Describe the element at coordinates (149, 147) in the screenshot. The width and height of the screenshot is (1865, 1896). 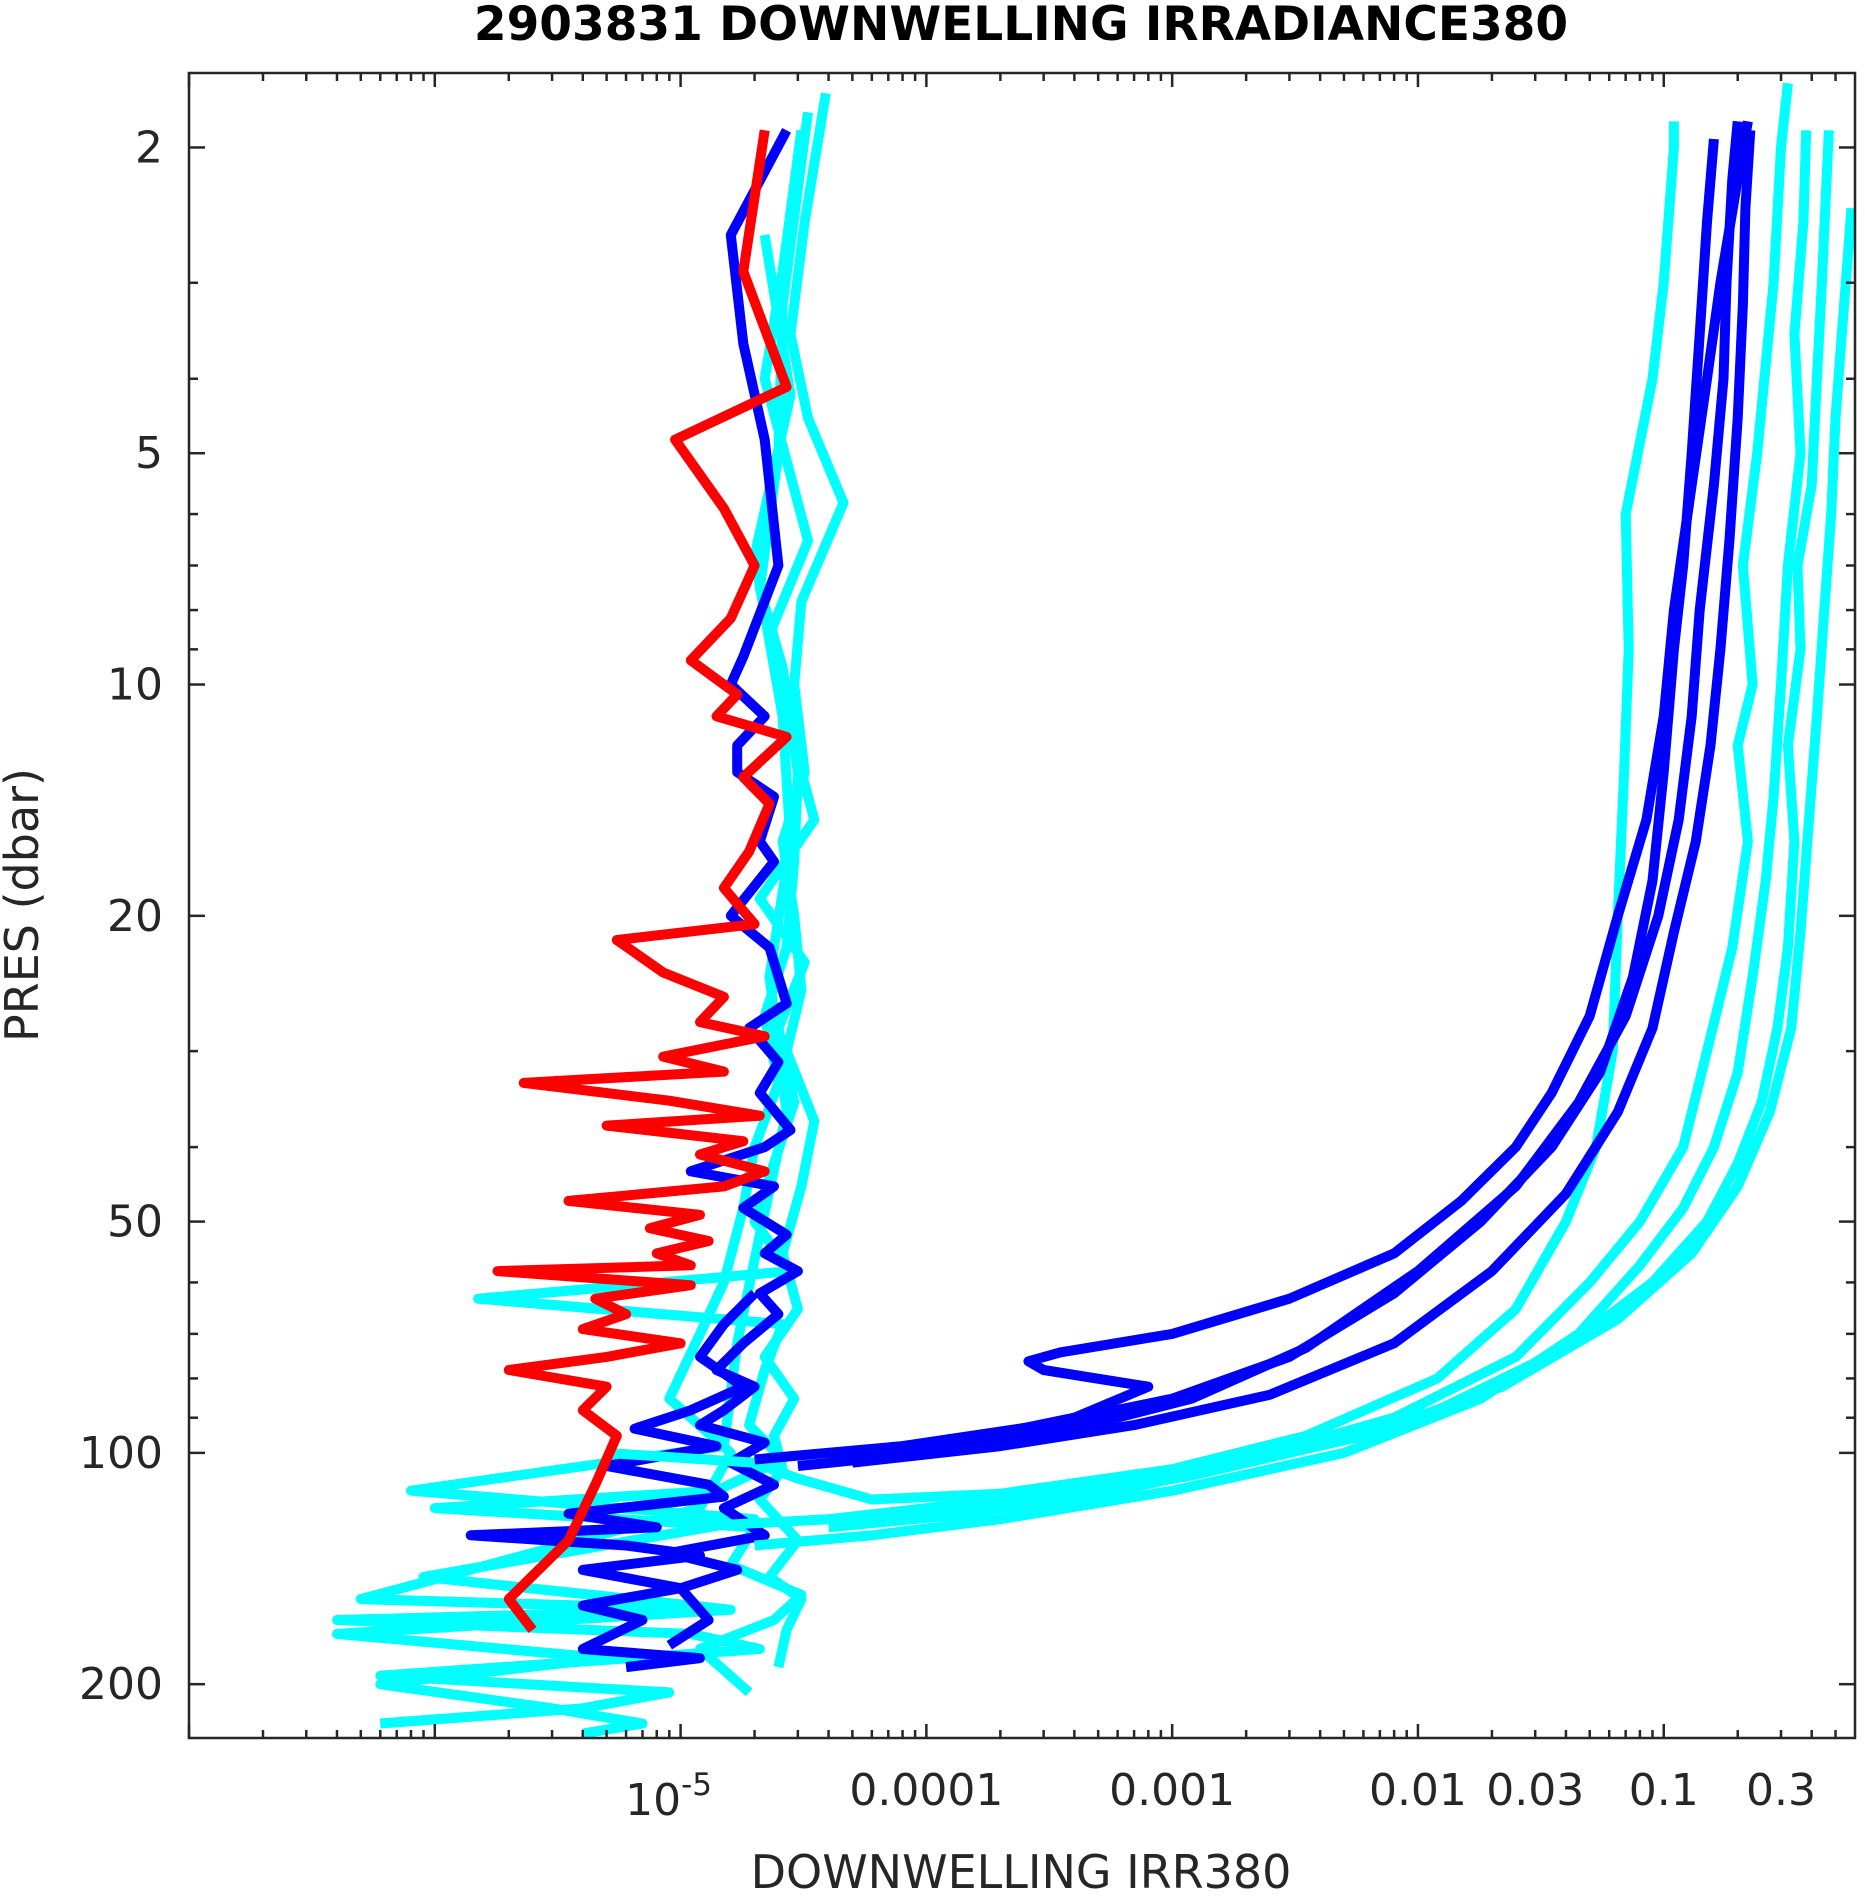
I see `y-tick-label: 2` at that location.